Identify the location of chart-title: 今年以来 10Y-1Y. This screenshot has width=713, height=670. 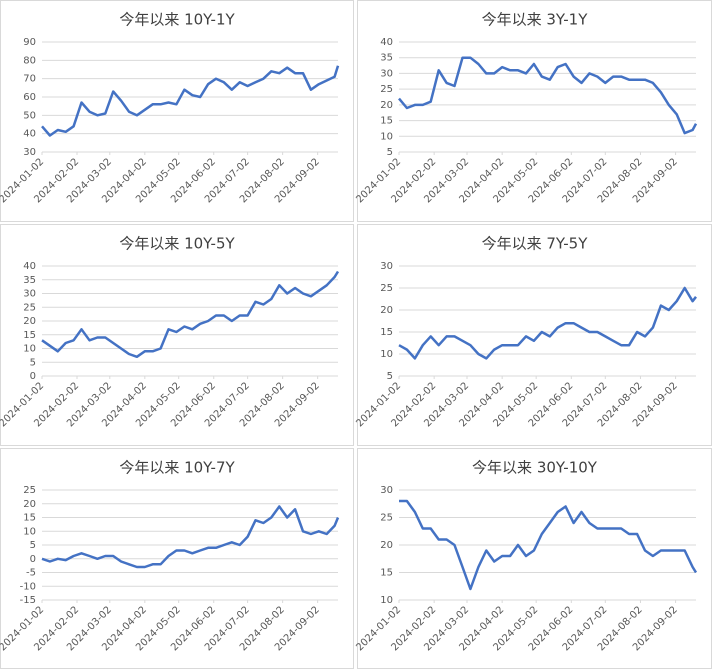
(177, 20).